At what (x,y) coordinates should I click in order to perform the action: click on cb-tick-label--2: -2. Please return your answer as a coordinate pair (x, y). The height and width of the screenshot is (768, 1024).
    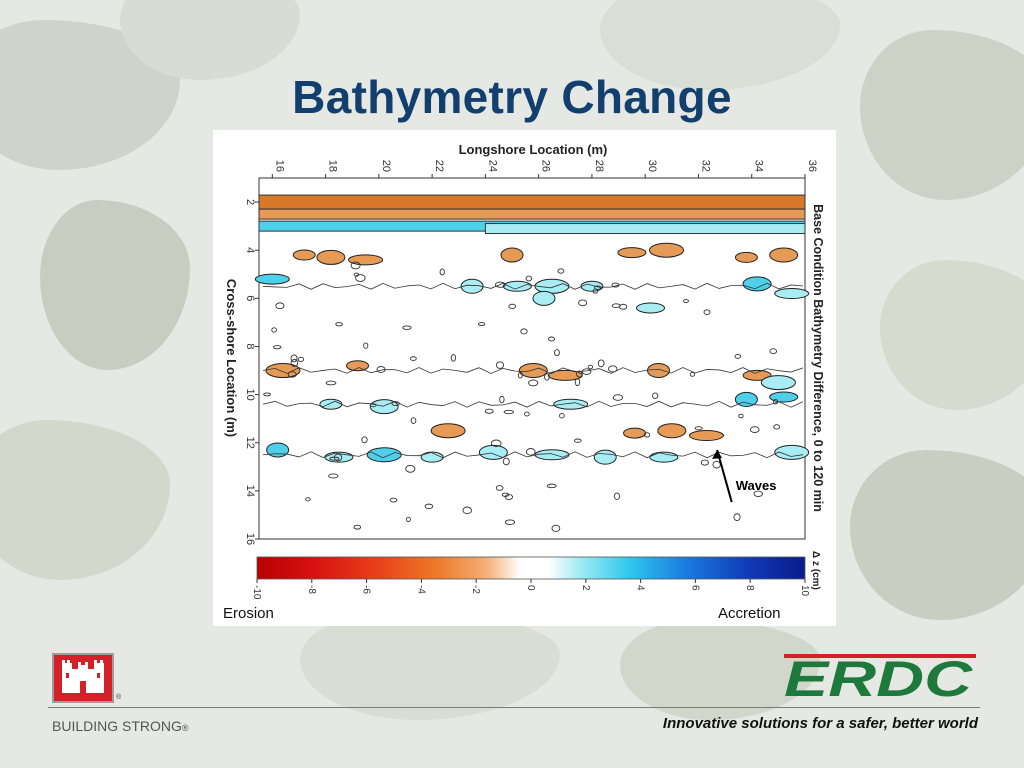
    Looking at the image, I should click on (475, 589).